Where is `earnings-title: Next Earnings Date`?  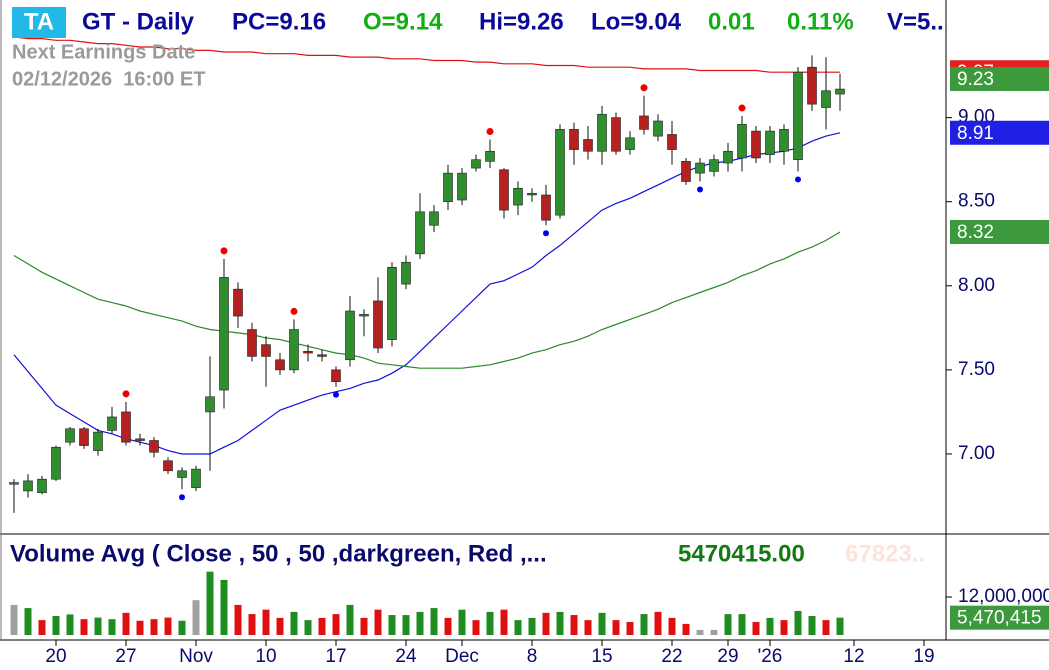 earnings-title: Next Earnings Date is located at coordinates (103, 52).